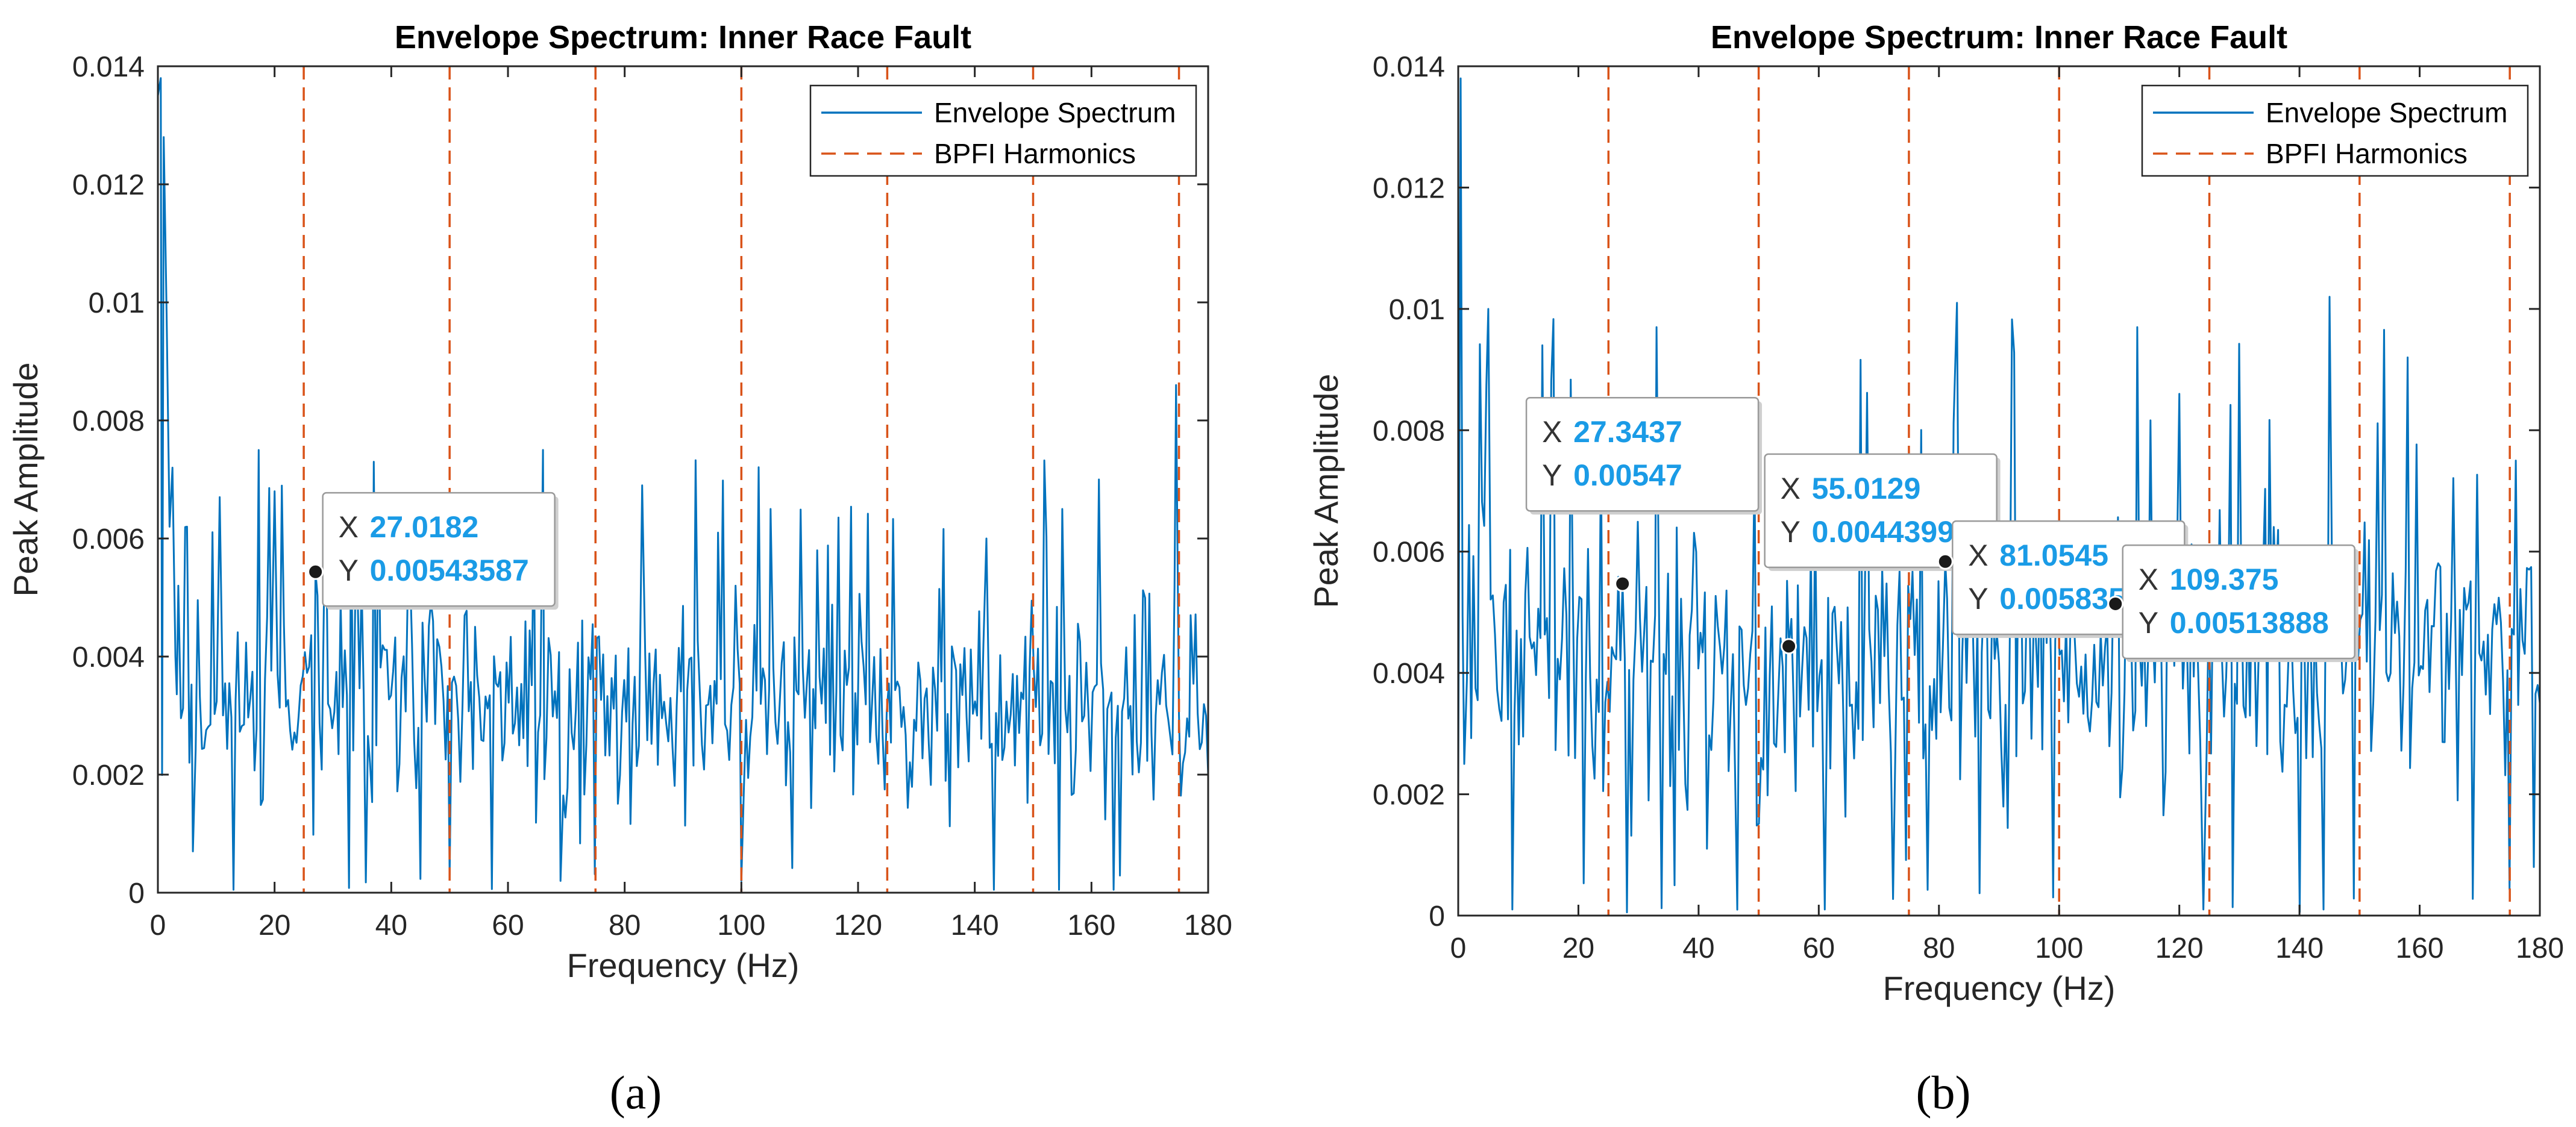  I want to click on datatip-x-value: 27.0182, so click(424, 527).